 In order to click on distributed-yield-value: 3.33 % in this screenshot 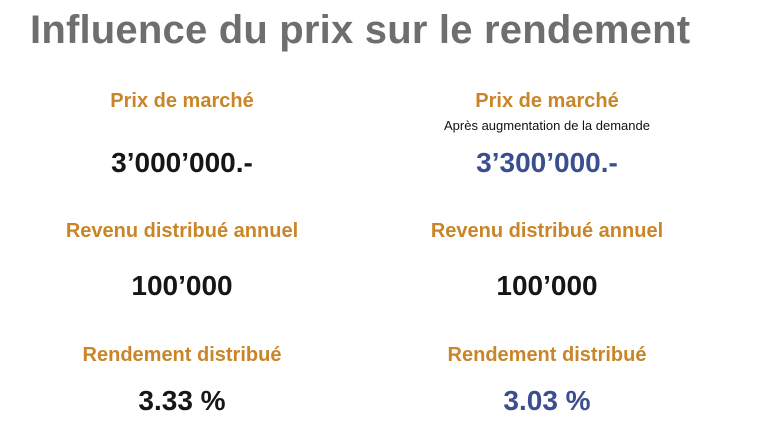, I will do `click(182, 400)`.